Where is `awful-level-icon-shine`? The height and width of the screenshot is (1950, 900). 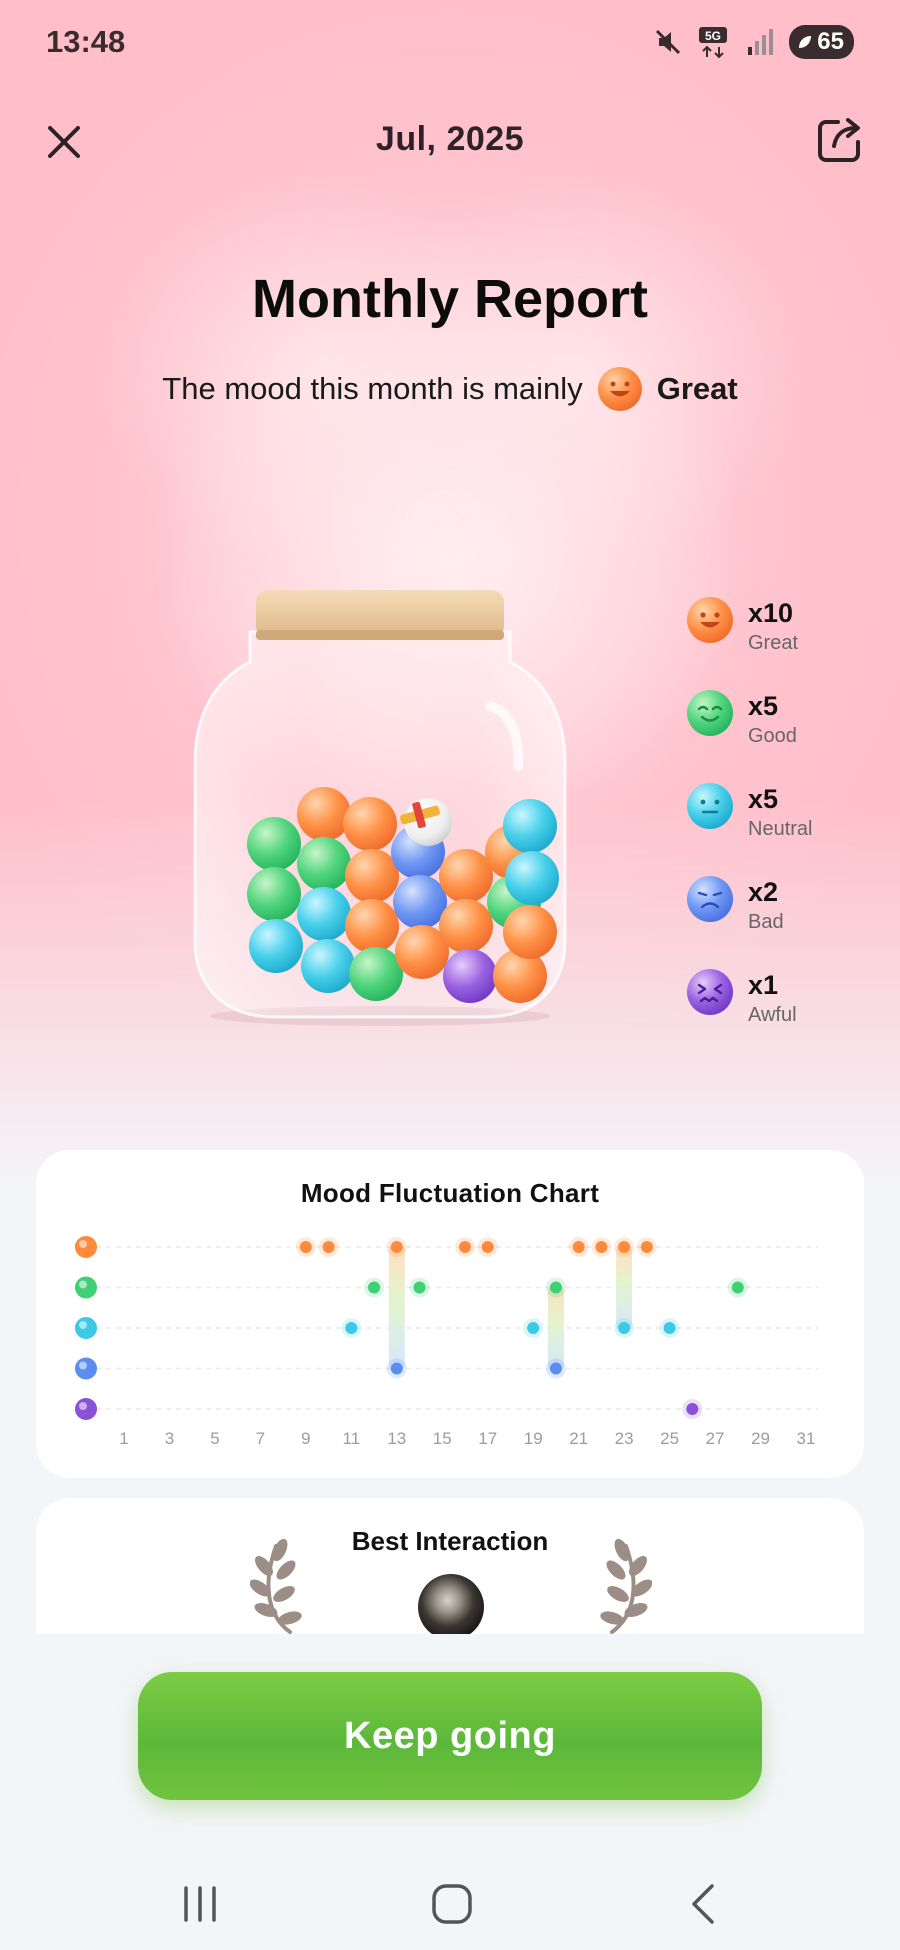 awful-level-icon-shine is located at coordinates (83, 1406).